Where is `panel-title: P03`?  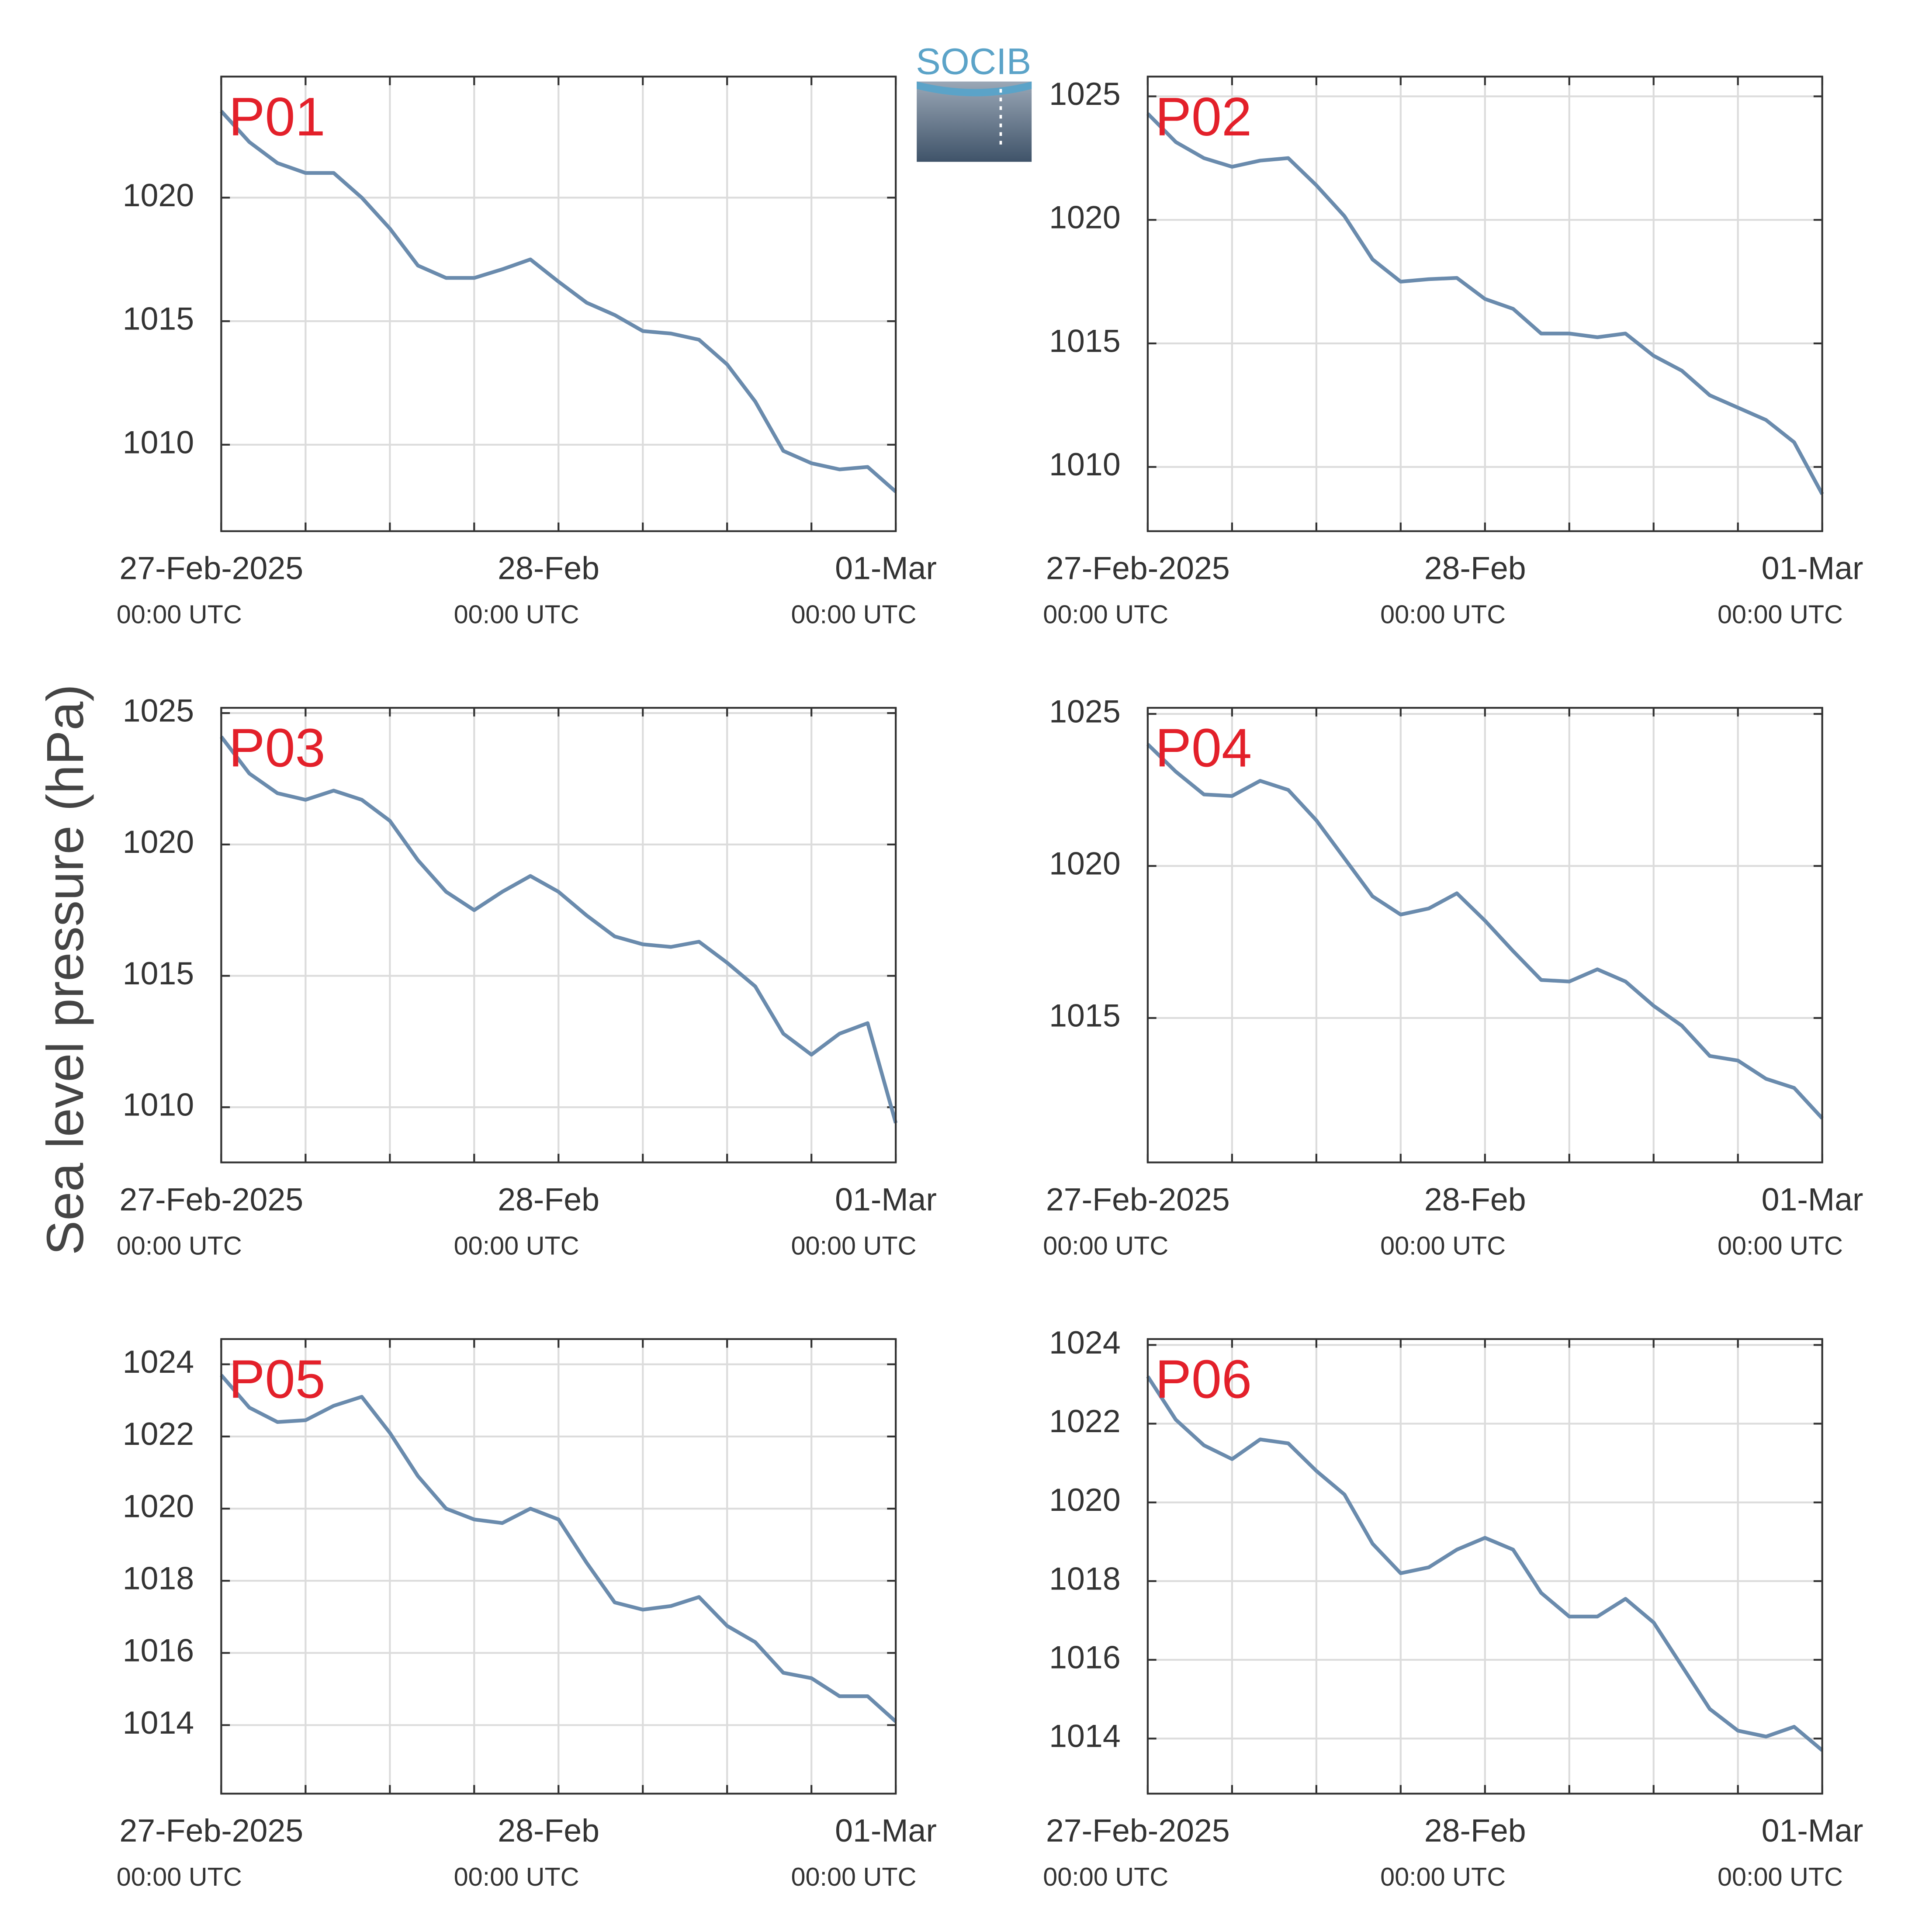 panel-title: P03 is located at coordinates (277, 748).